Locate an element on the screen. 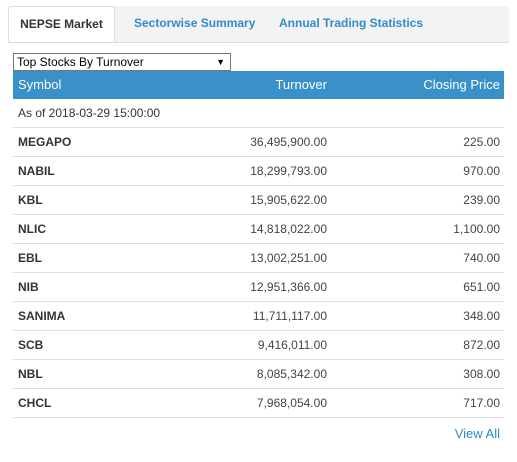 The width and height of the screenshot is (517, 462). row-turnover: 13,002,251.00 is located at coordinates (288, 258).